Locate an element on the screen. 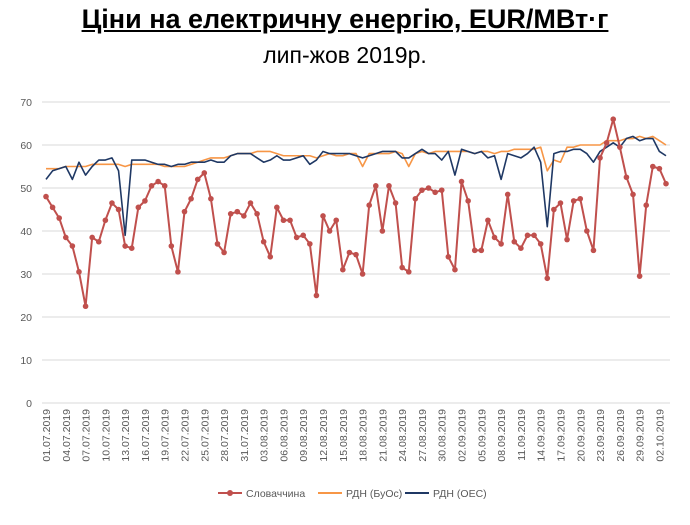 This screenshot has width=690, height=525. x-tick-label: 07.07.2019 is located at coordinates (87, 435).